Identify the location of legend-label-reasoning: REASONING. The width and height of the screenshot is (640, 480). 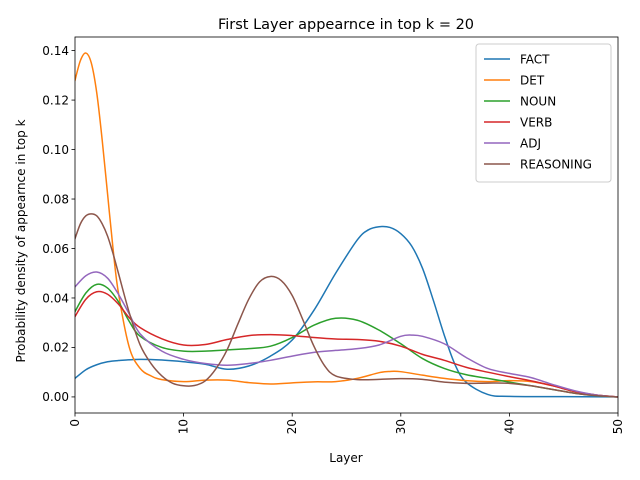
(556, 164).